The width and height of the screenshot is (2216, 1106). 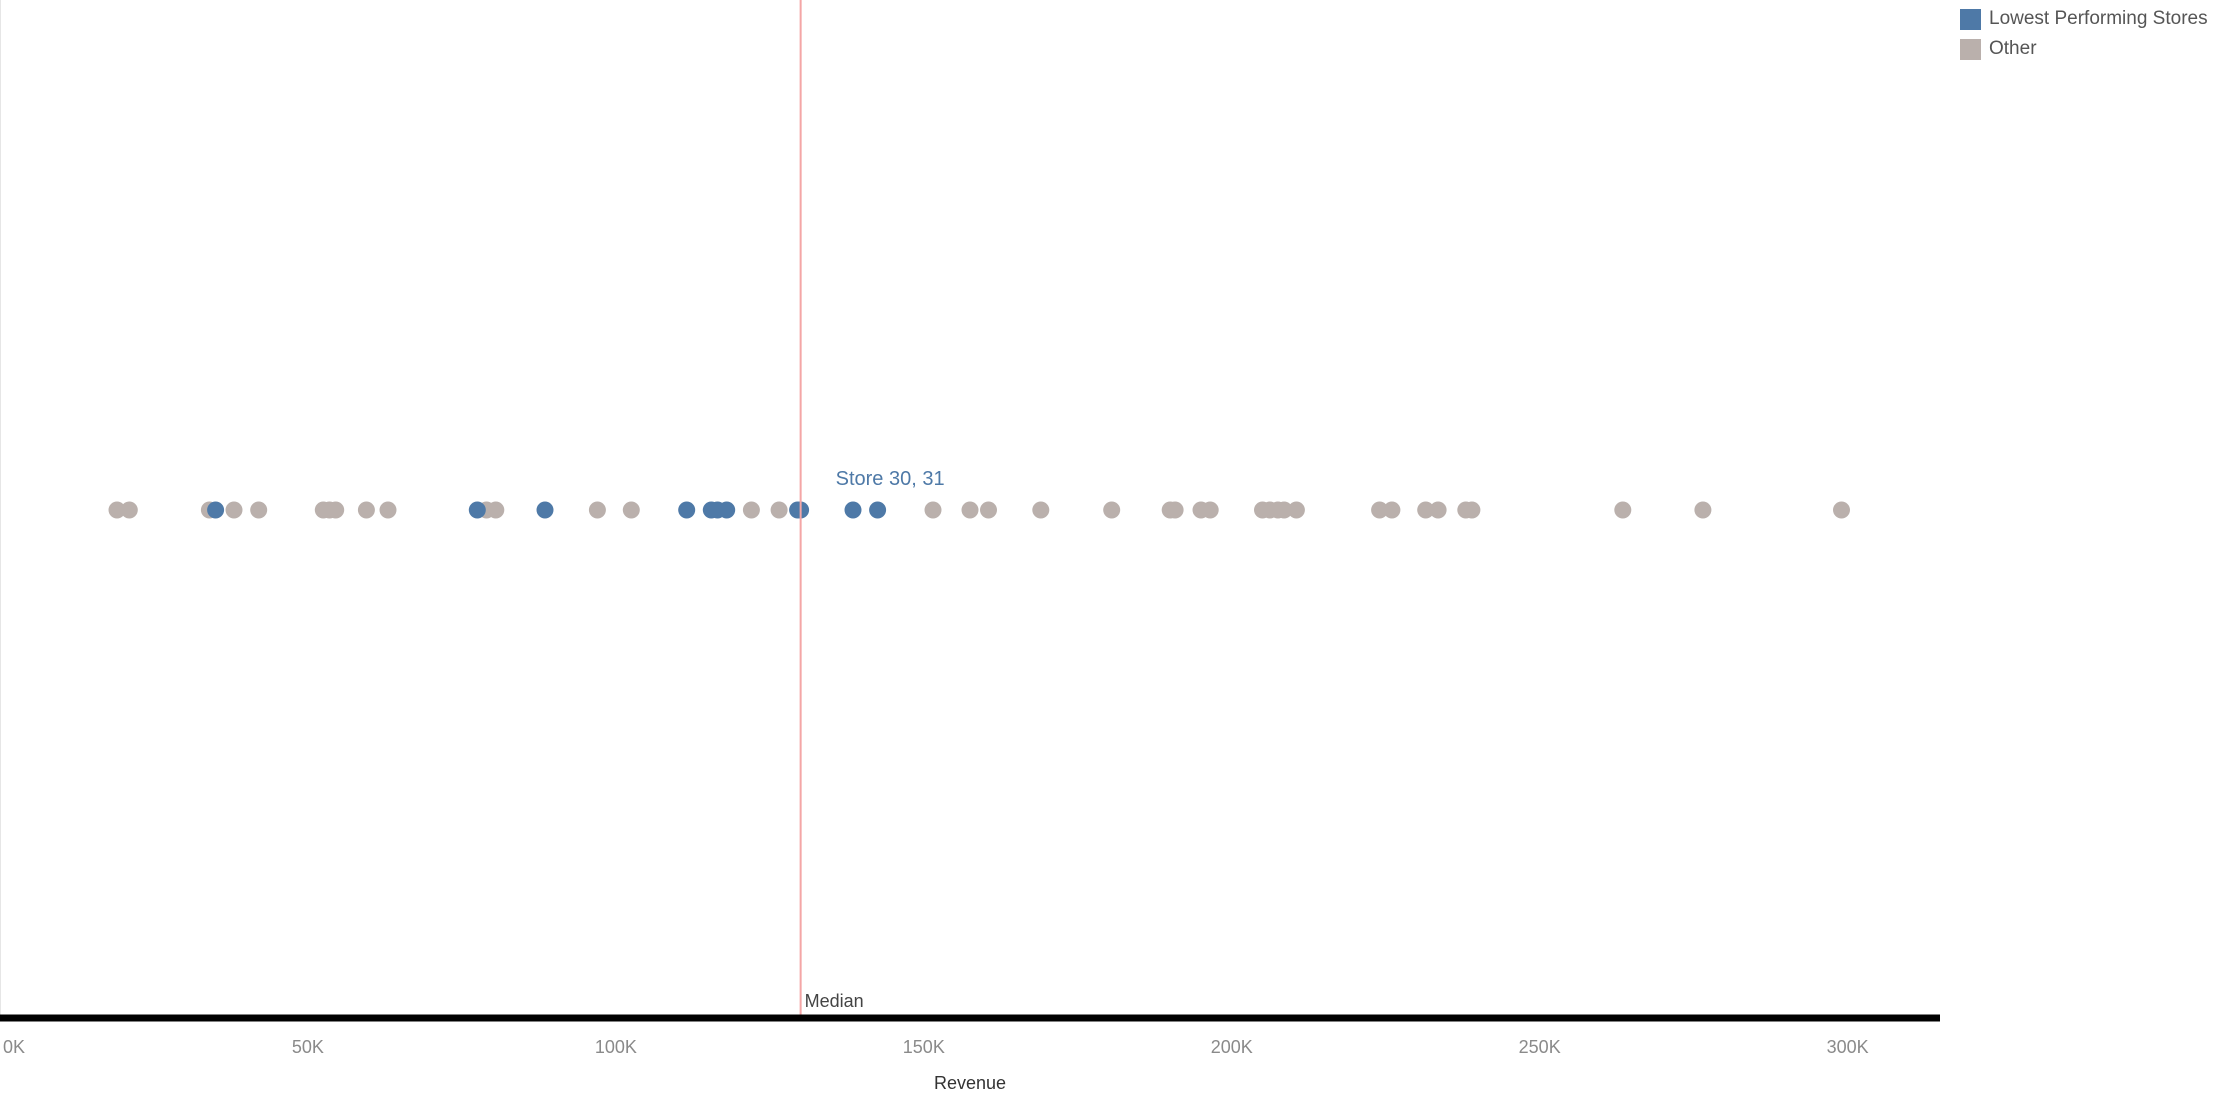 I want to click on legend-item-other: Other, so click(x=2086, y=49).